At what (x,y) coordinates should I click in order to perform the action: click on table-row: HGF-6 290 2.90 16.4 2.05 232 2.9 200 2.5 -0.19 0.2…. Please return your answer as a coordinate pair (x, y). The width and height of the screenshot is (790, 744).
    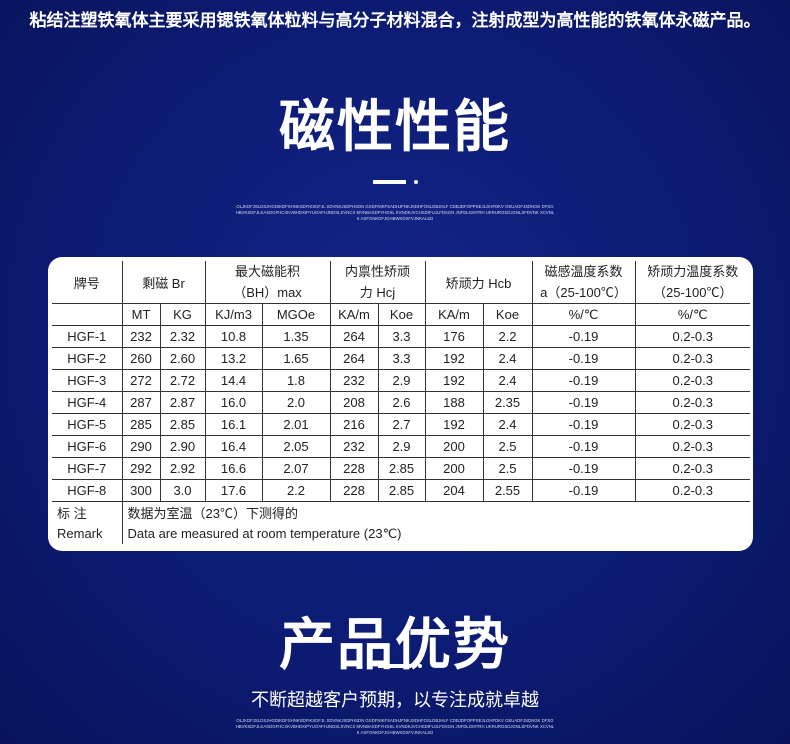
    Looking at the image, I should click on (401, 446).